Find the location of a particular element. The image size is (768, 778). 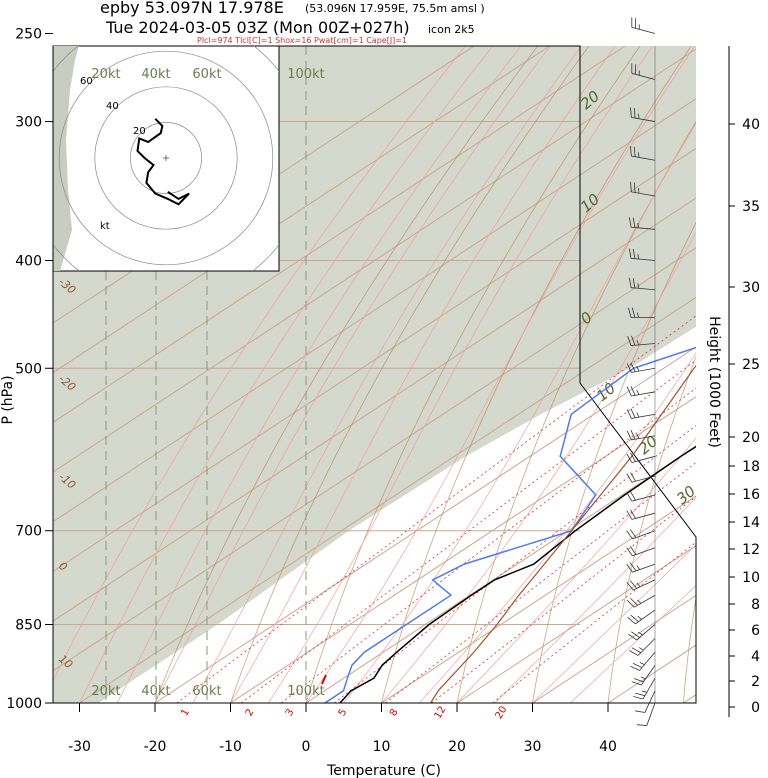

height-tick-label: 20 is located at coordinates (751, 438).